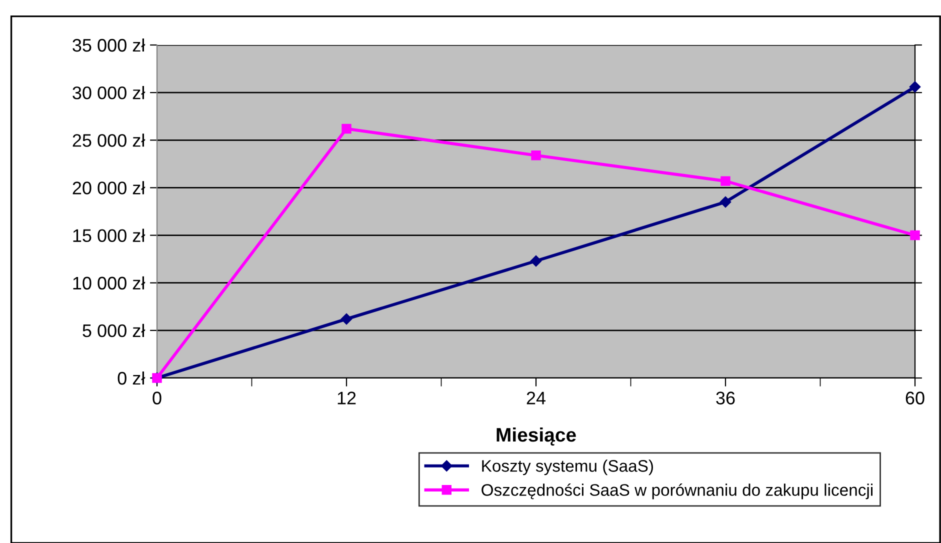 Image resolution: width=941 pixels, height=543 pixels. What do you see at coordinates (157, 398) in the screenshot?
I see `x-tick-label: 0` at bounding box center [157, 398].